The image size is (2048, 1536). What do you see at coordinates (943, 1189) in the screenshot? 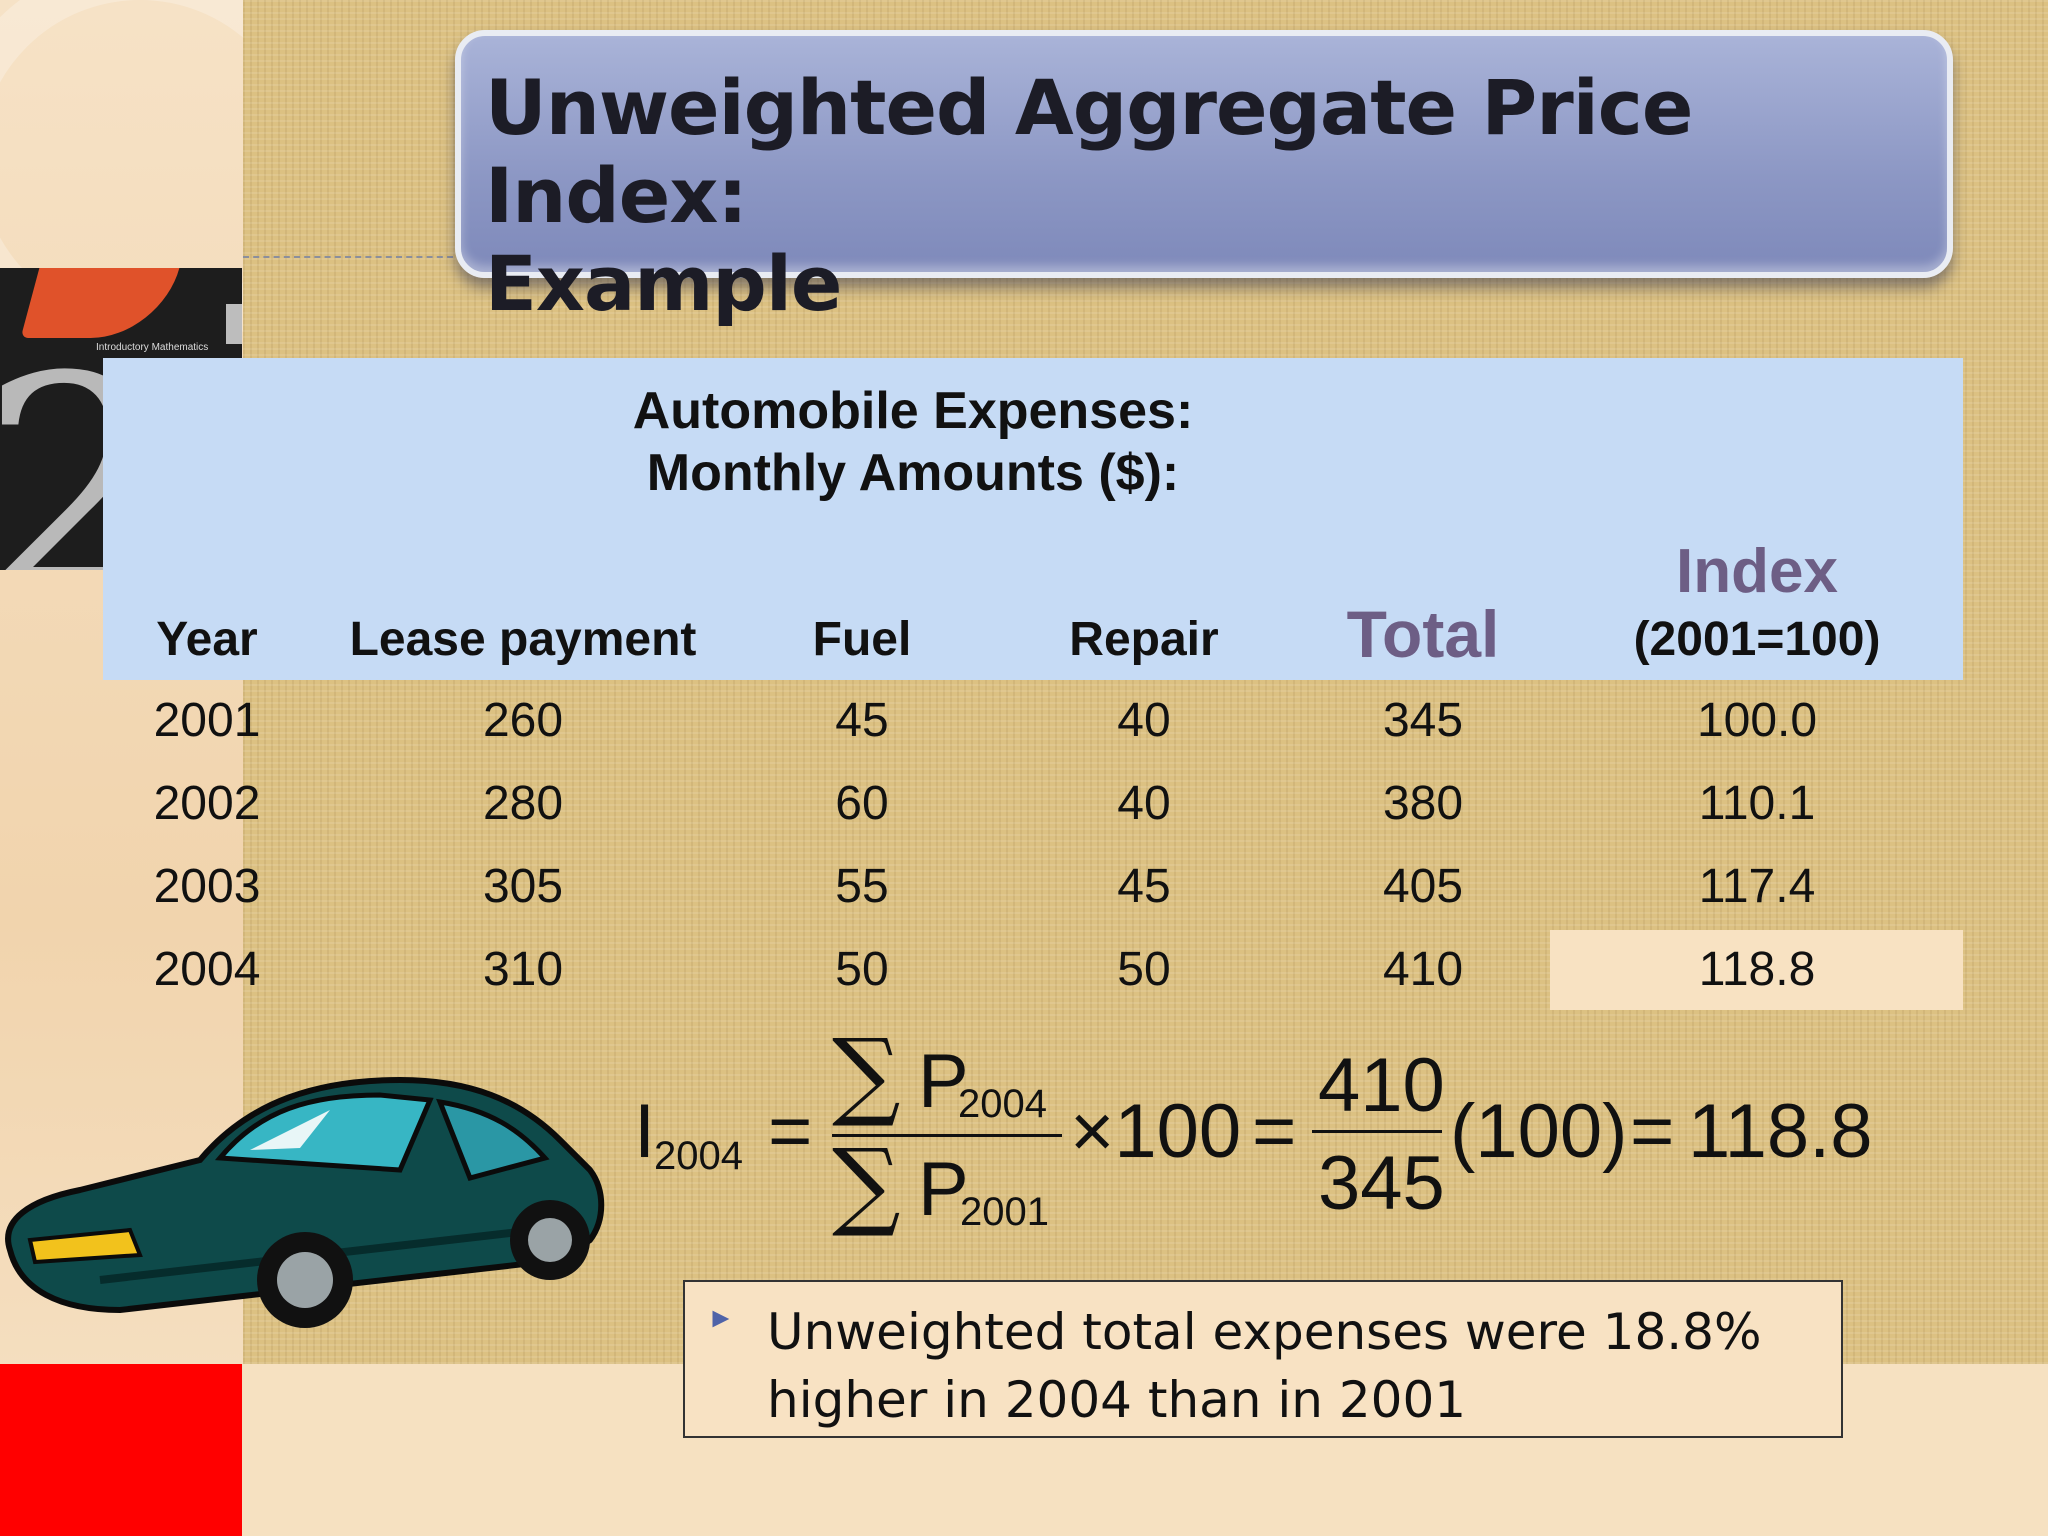
I see `formula-denominator-var: P` at bounding box center [943, 1189].